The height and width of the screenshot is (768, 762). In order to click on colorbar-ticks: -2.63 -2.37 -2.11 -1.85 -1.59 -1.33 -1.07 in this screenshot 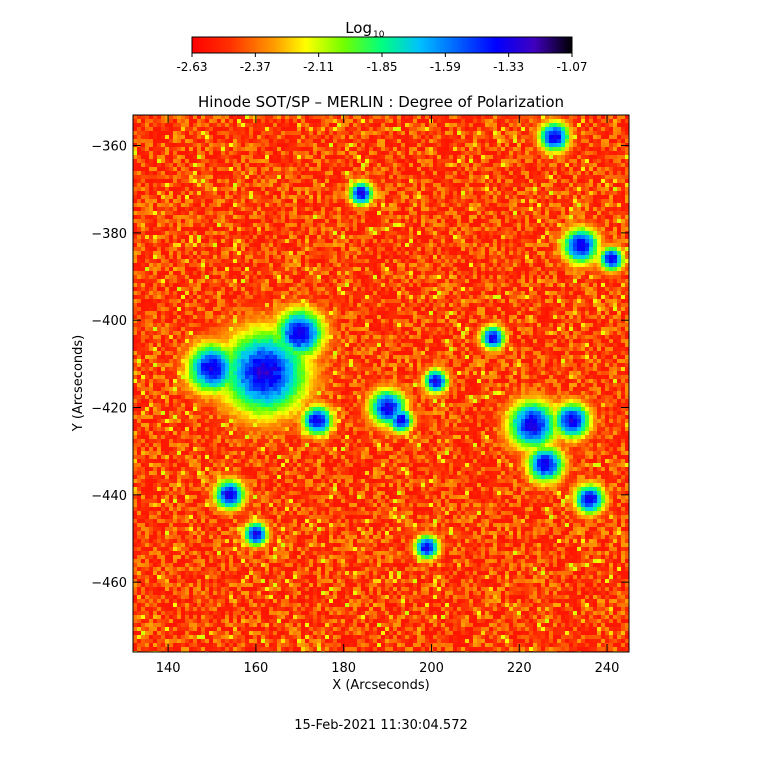, I will do `click(382, 63)`.